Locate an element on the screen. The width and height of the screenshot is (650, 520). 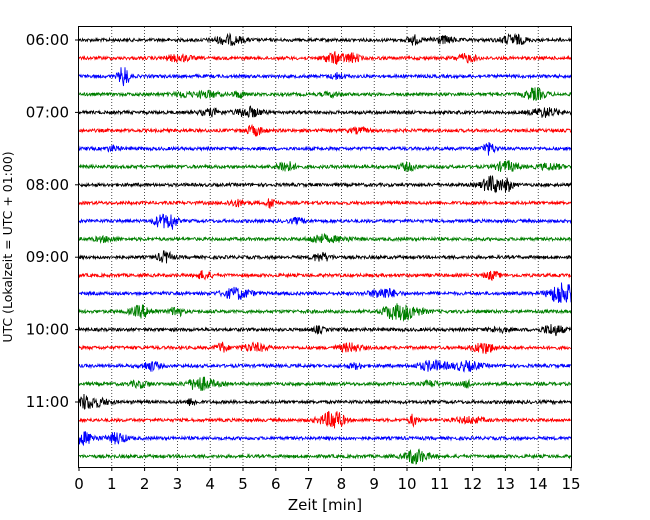
trace-10:45 is located at coordinates (325, 383).